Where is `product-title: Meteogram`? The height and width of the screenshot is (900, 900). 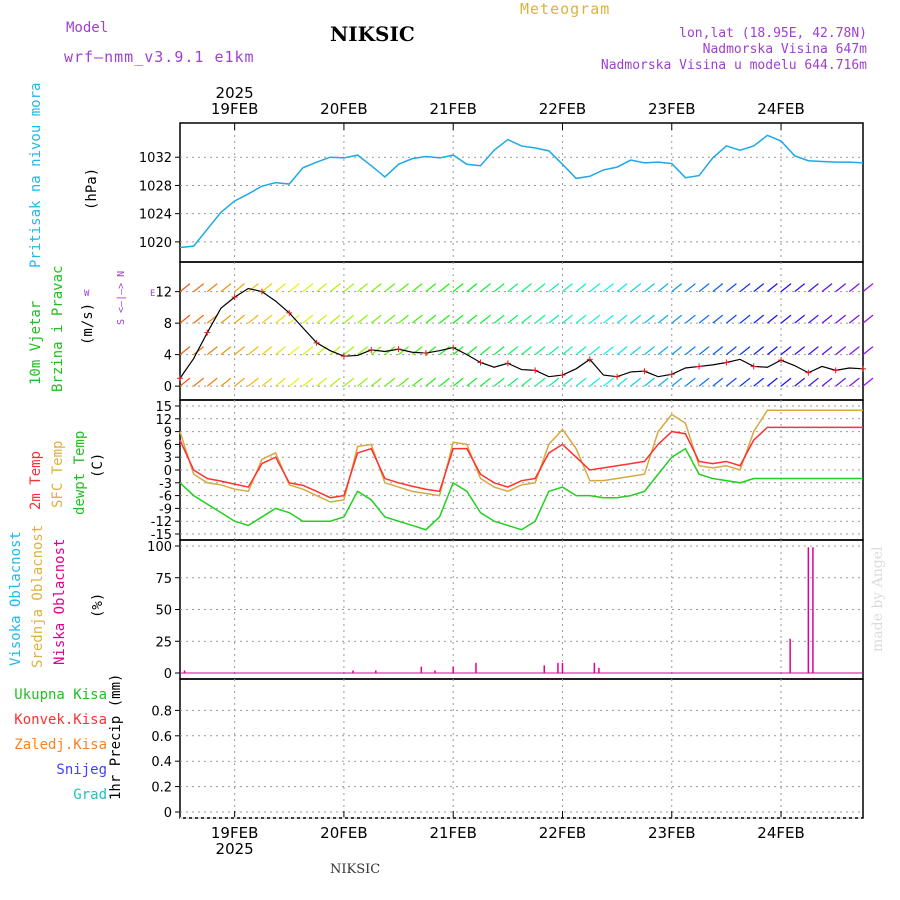 product-title: Meteogram is located at coordinates (565, 9).